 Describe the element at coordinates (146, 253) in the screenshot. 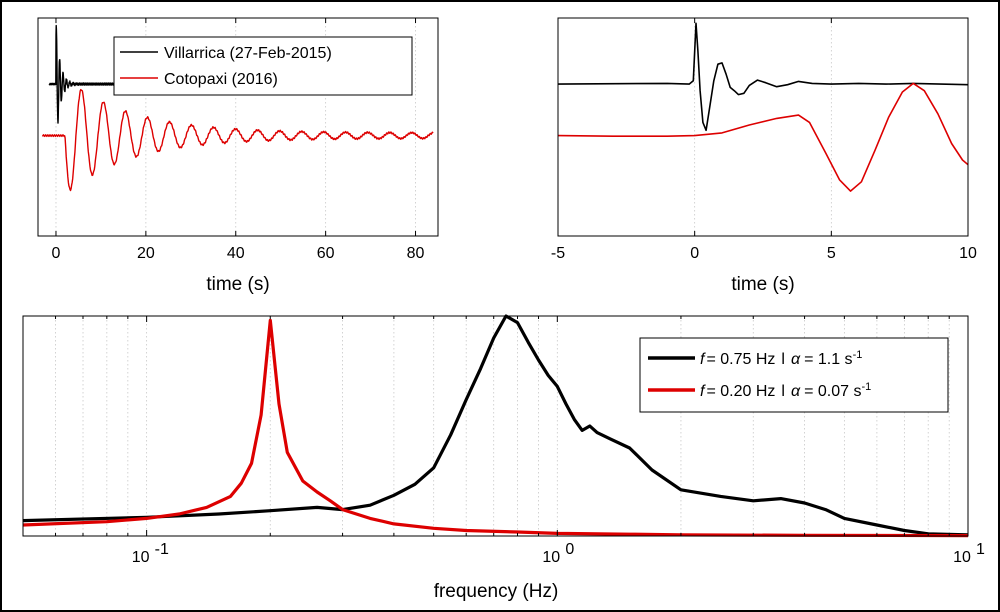

I see `tl-xtick-label: 20` at that location.